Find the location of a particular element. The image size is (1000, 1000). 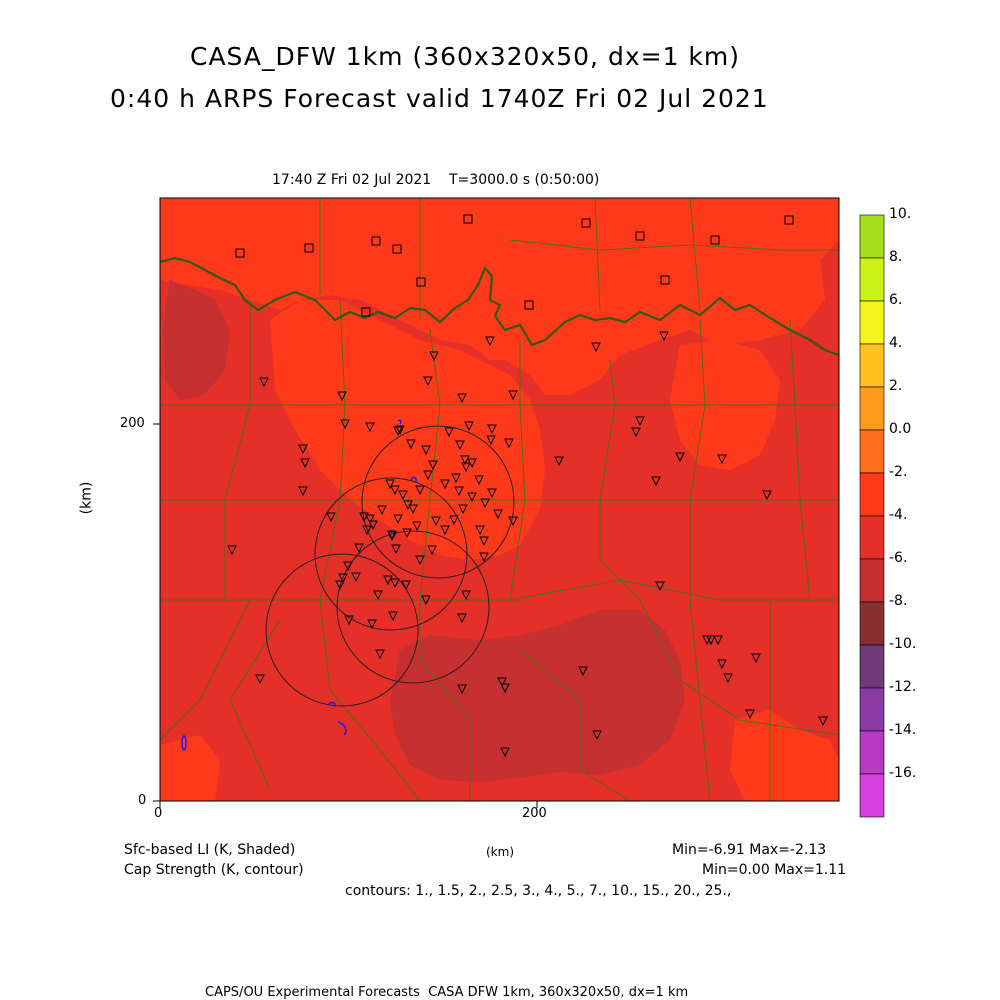

radar-rings is located at coordinates (390, 566).